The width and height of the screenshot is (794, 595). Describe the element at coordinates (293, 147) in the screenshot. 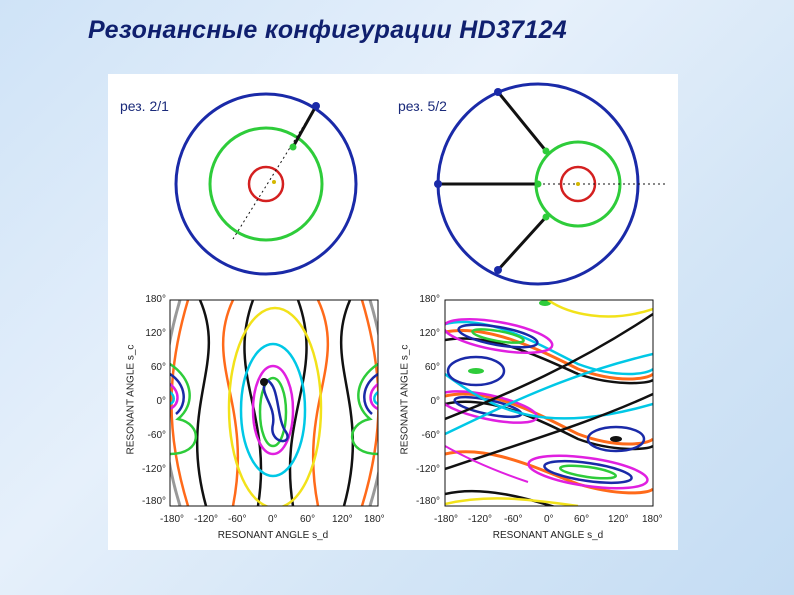

I see `middle-planet` at that location.